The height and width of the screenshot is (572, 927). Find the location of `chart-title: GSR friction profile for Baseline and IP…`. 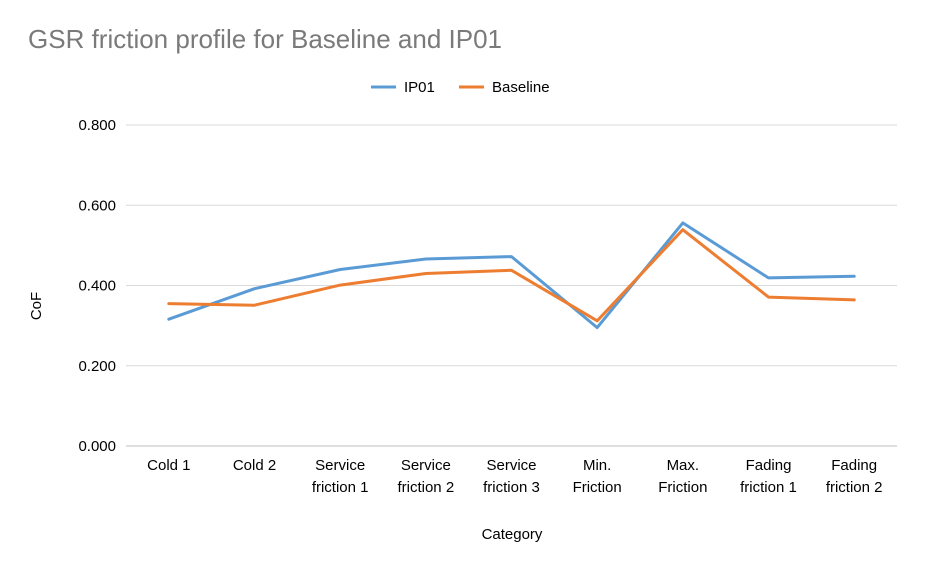

chart-title: GSR friction profile for Baseline and IP… is located at coordinates (265, 39).